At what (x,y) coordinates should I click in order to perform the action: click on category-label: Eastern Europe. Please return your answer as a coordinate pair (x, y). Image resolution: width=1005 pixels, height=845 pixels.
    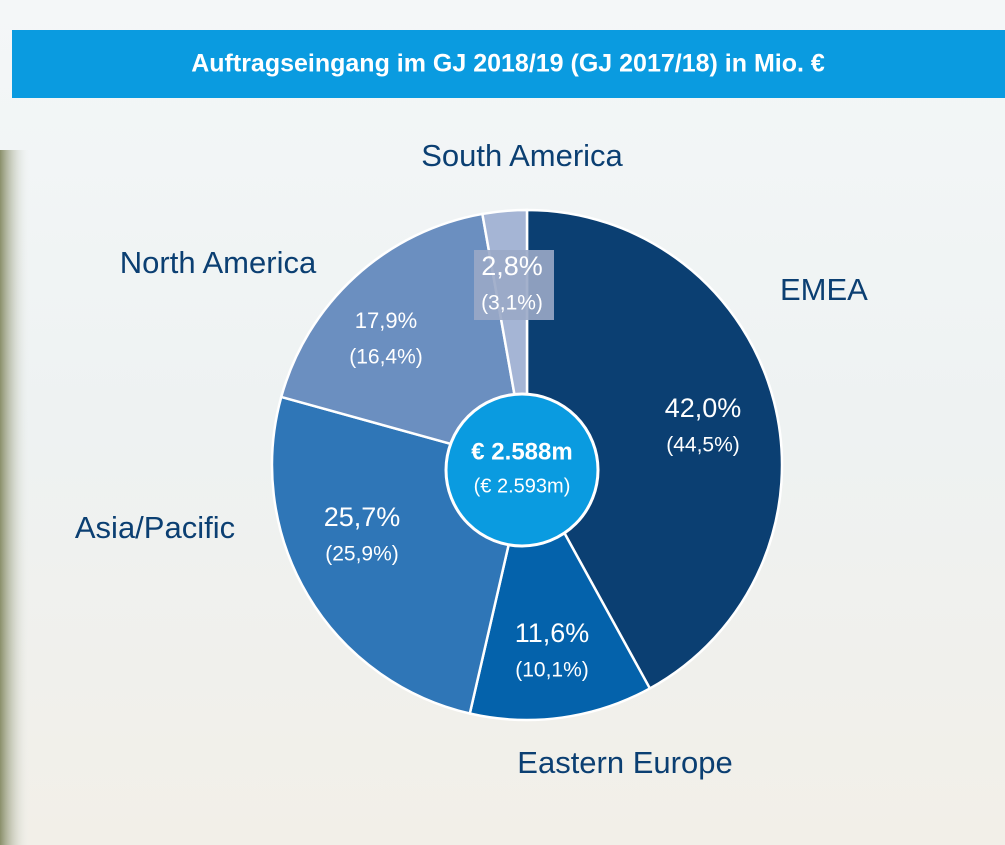
    Looking at the image, I should click on (624, 762).